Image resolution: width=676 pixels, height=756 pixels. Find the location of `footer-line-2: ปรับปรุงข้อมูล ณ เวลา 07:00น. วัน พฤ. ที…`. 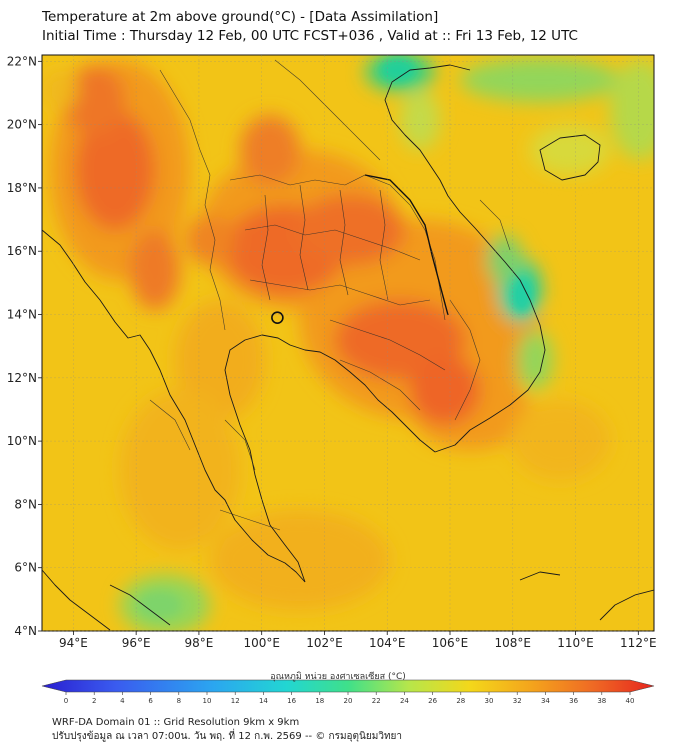

footer-line-2: ปรับปรุงข้อมูล ณ เวลา 07:00น. วัน พฤ. ที… is located at coordinates (227, 736).